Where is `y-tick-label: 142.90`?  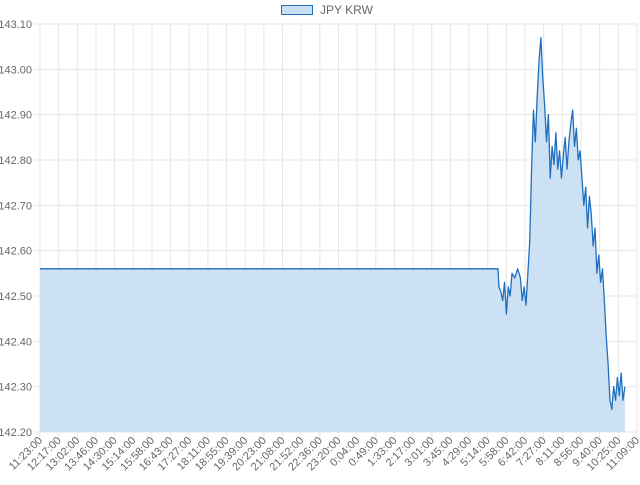 y-tick-label: 142.90 is located at coordinates (16, 116).